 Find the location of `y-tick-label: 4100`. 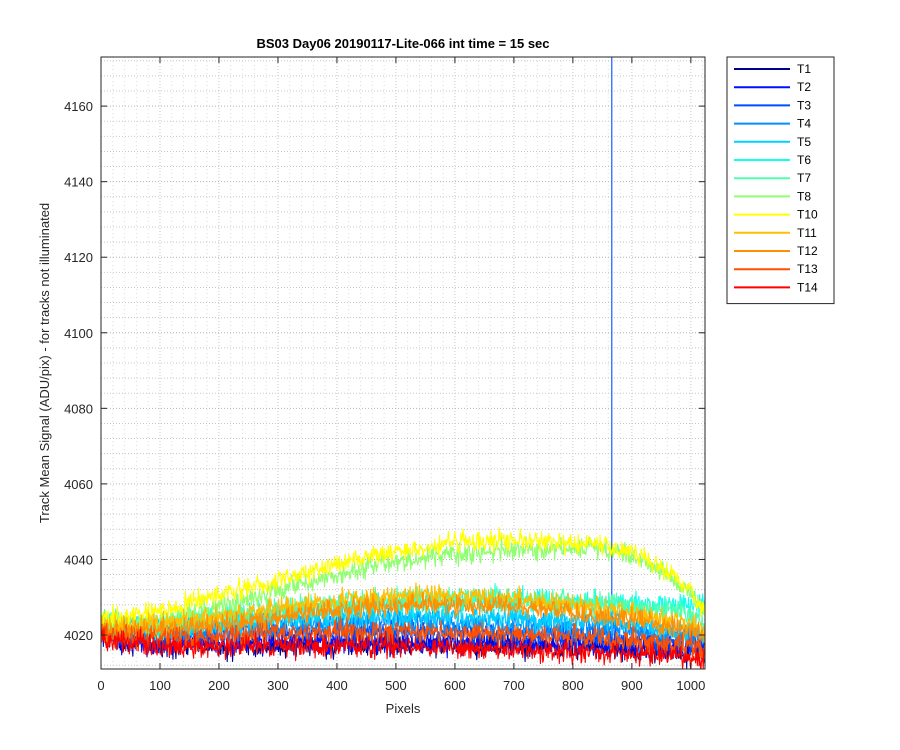

y-tick-label: 4100 is located at coordinates (78, 333).